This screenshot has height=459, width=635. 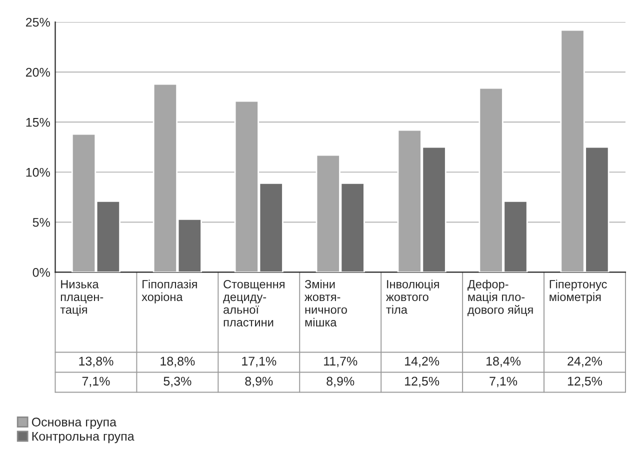 What do you see at coordinates (38, 72) in the screenshot?
I see `y-tick-label: 20%` at bounding box center [38, 72].